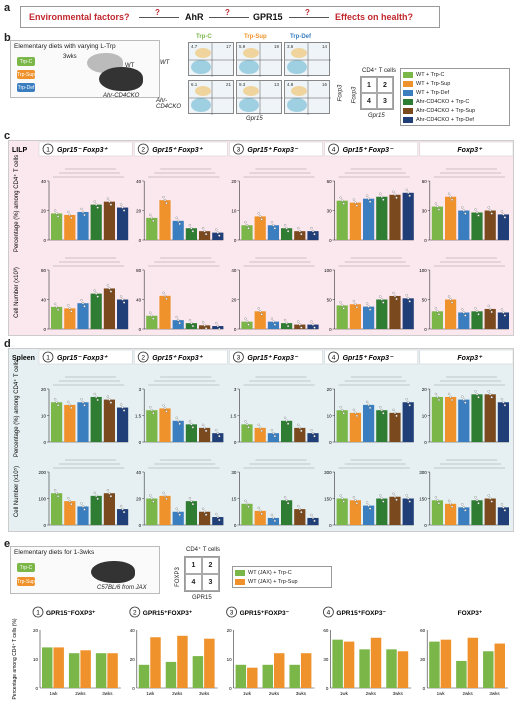  I want to click on legend-item: WT (JAX) + Trp-C, so click(282, 572).